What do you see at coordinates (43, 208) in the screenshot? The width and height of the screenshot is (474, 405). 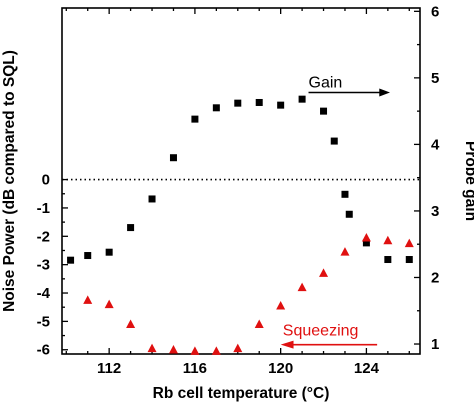 I see `y-left-tick-label: -1` at bounding box center [43, 208].